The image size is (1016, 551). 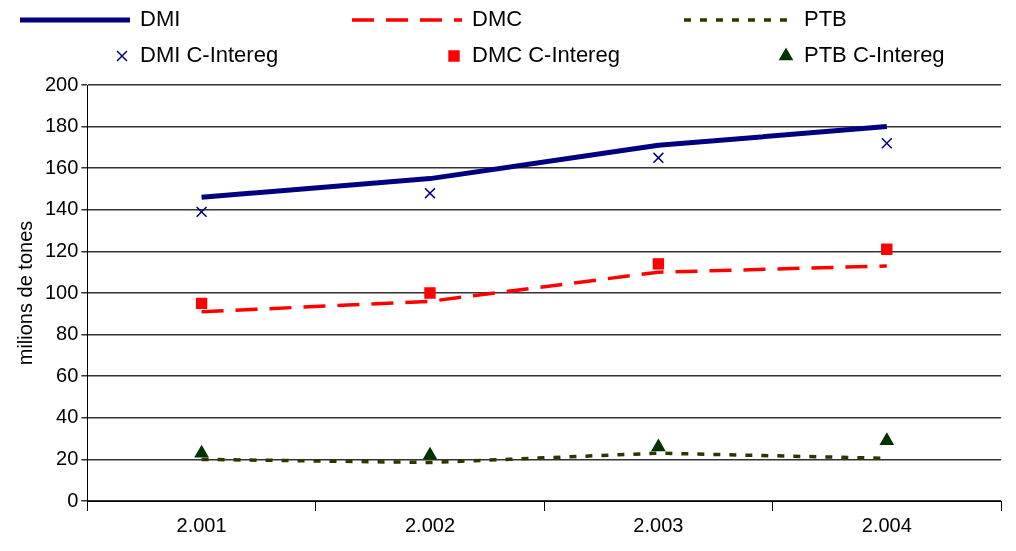 I want to click on legend-label: DMI C-Intereg, so click(x=209, y=55).